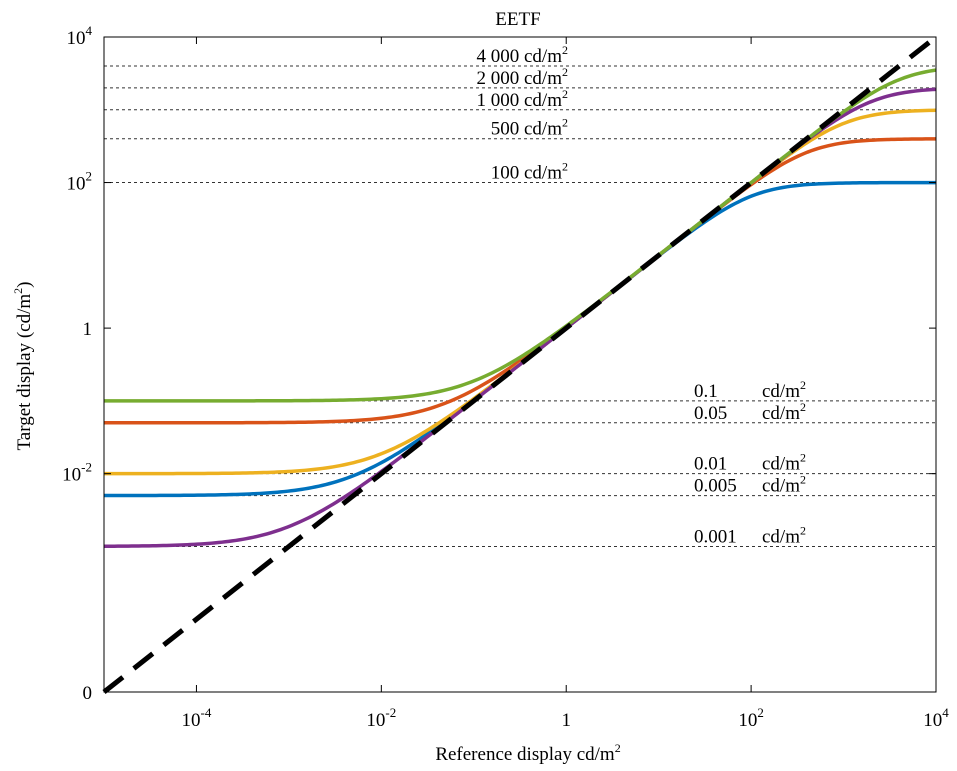  What do you see at coordinates (18, 291) in the screenshot?
I see `y-axis-label-sup: 2` at bounding box center [18, 291].